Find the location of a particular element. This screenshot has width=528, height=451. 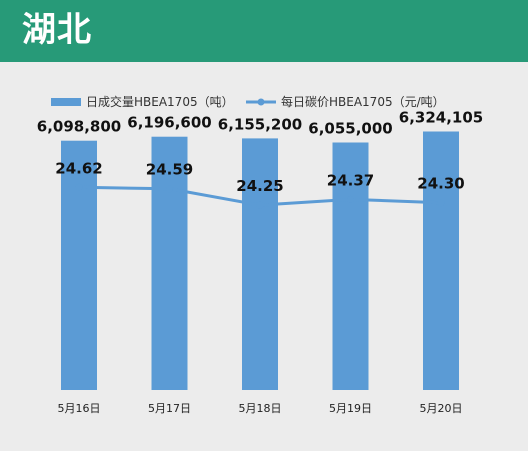

legend-line-marker is located at coordinates (261, 102).